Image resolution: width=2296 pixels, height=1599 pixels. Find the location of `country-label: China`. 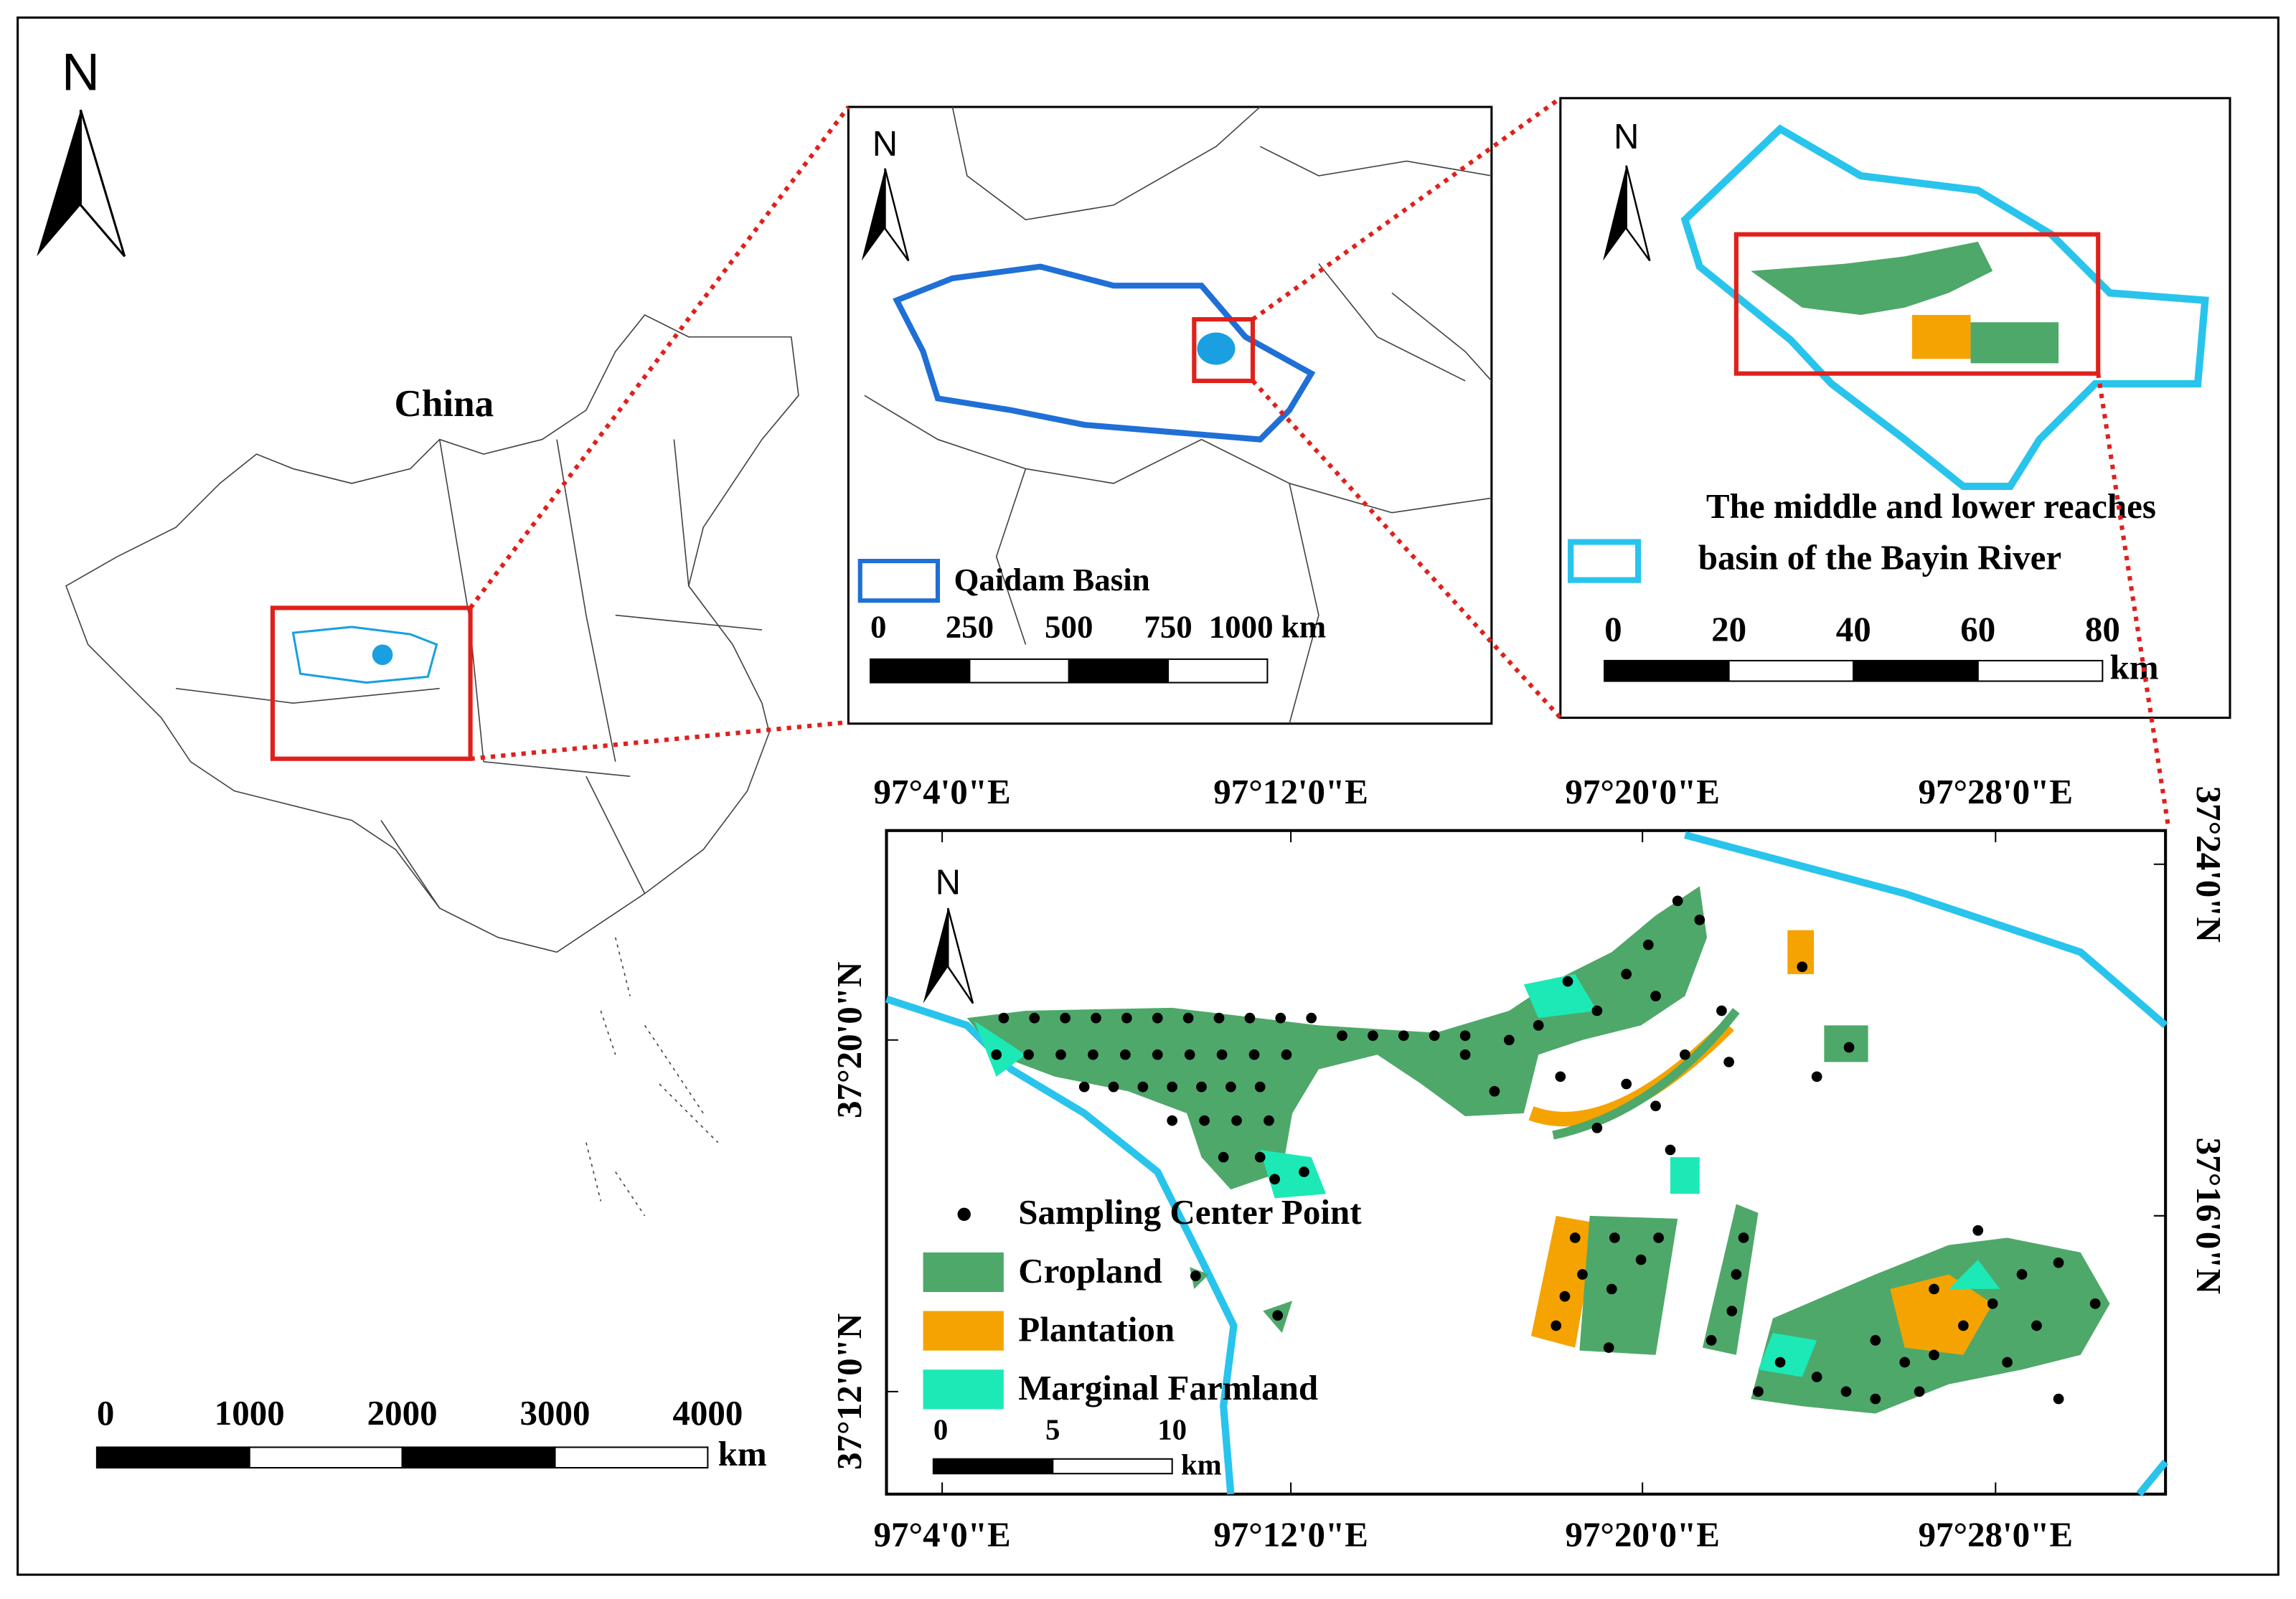

country-label: China is located at coordinates (444, 404).